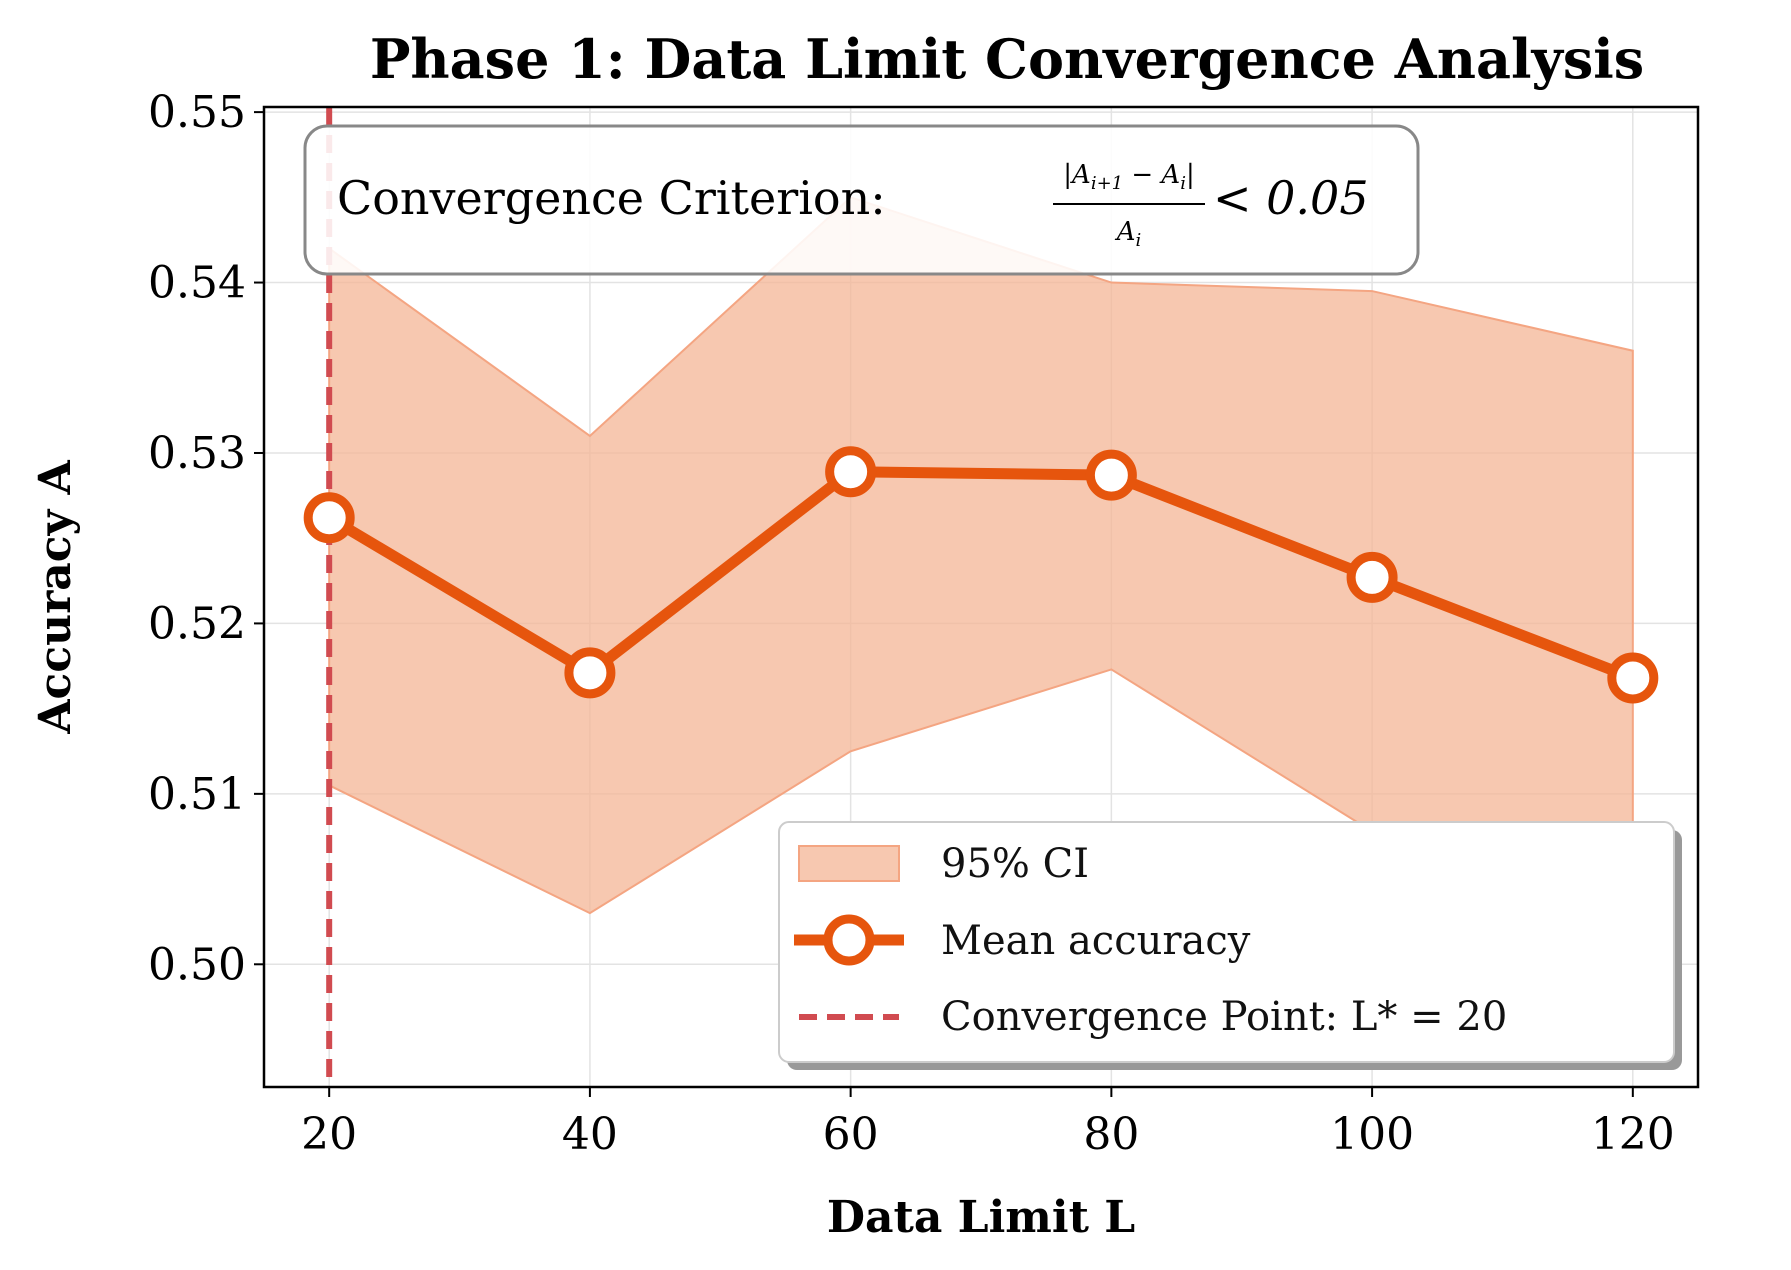  What do you see at coordinates (849, 863) in the screenshot?
I see `legend-swatch-ci` at bounding box center [849, 863].